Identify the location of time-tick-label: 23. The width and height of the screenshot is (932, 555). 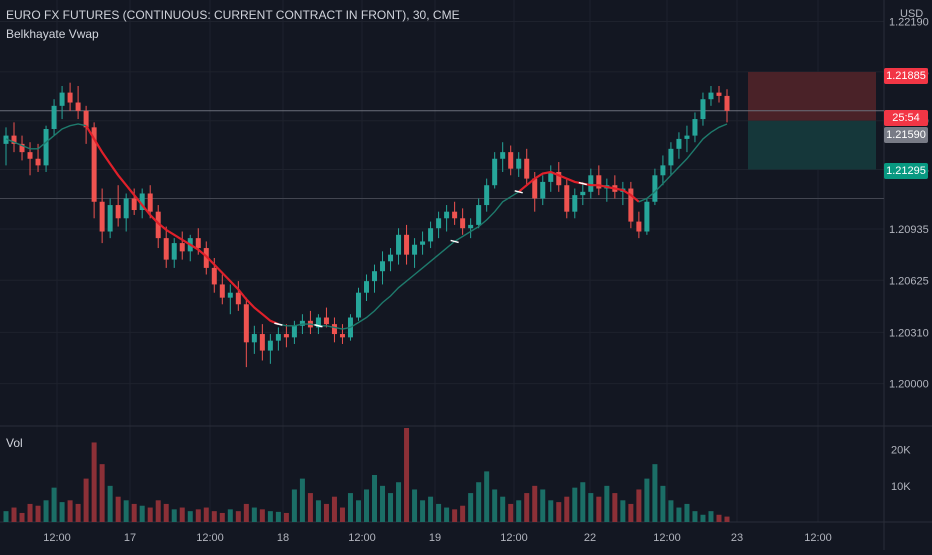
(737, 538).